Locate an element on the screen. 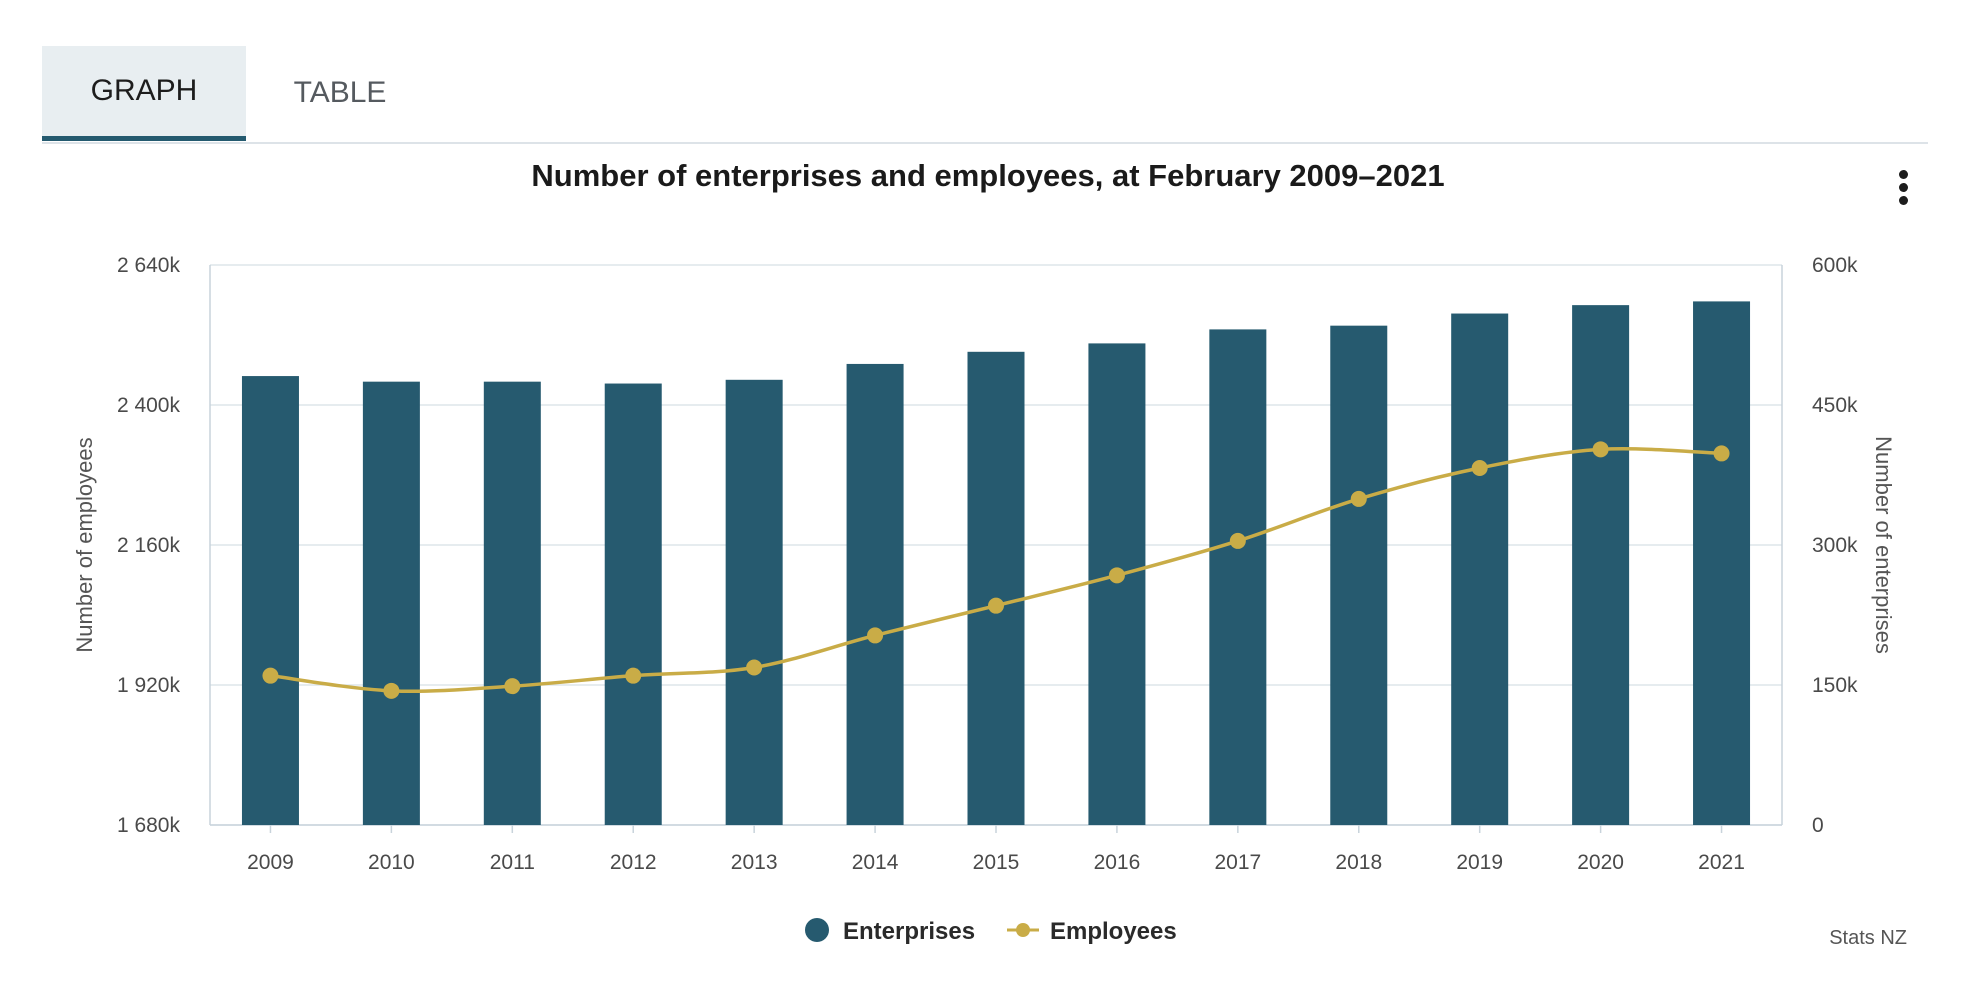 Image resolution: width=1978 pixels, height=990 pixels. y-left-tick-label: 2 640k is located at coordinates (149, 265).